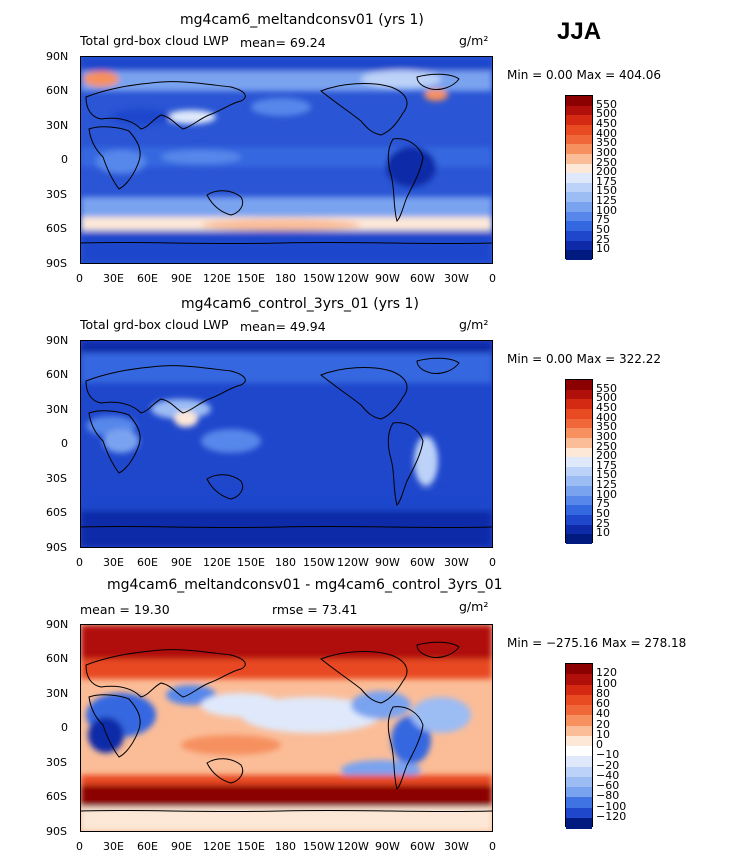  I want to click on panel-1-variable-label: Total grd-box cloud LWP, so click(154, 40).